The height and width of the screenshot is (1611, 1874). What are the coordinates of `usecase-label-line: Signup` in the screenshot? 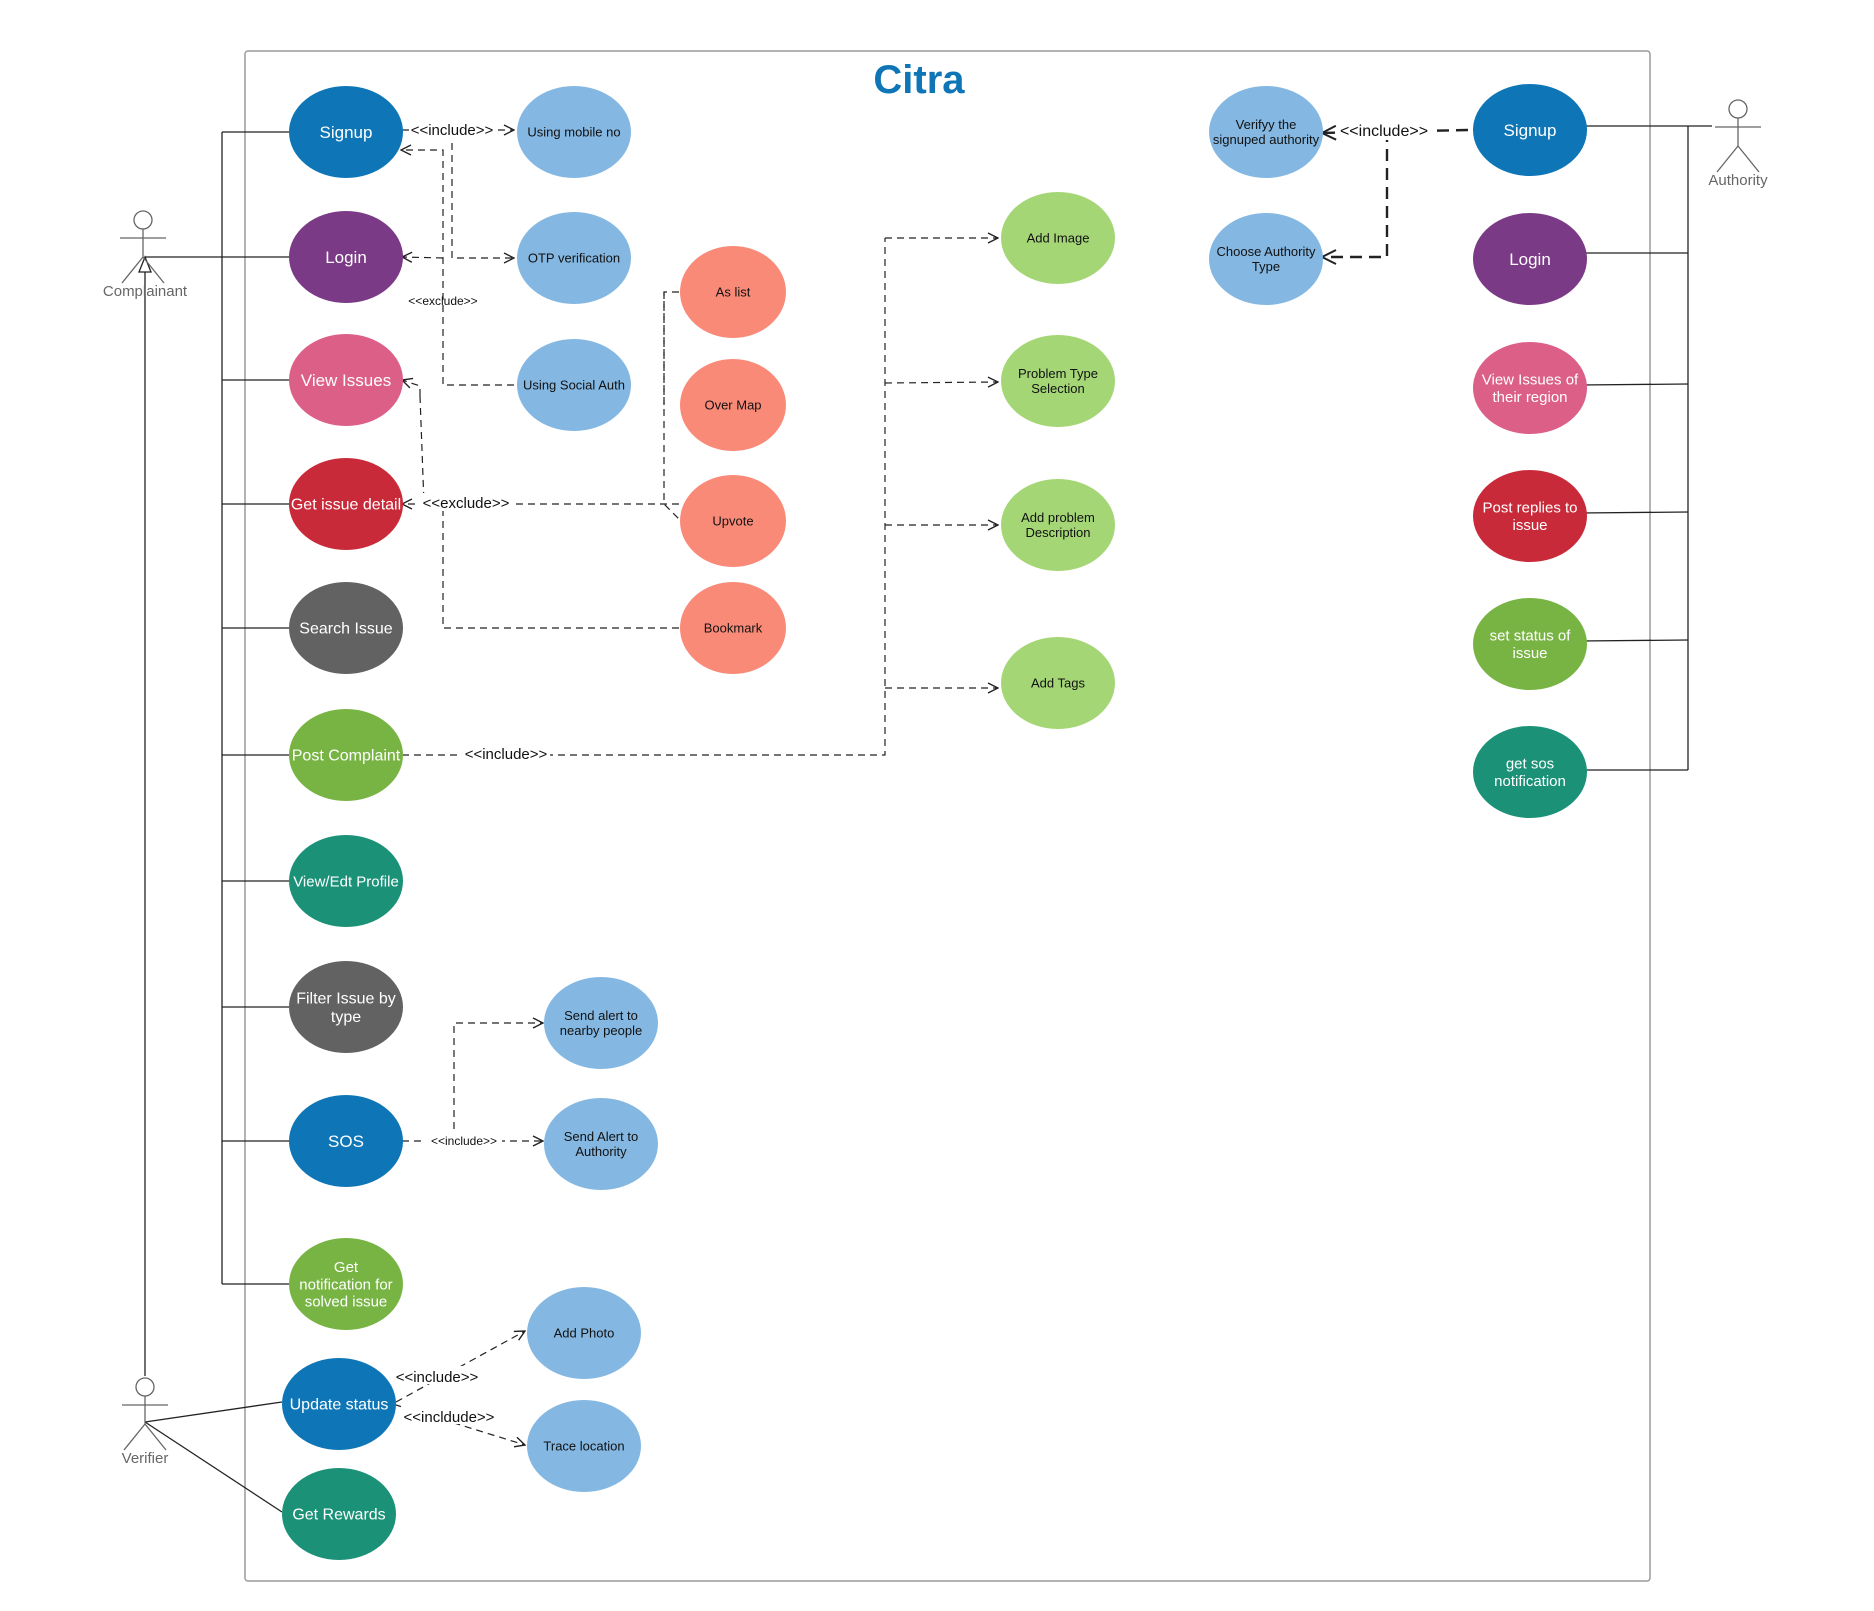 It's located at (346, 132).